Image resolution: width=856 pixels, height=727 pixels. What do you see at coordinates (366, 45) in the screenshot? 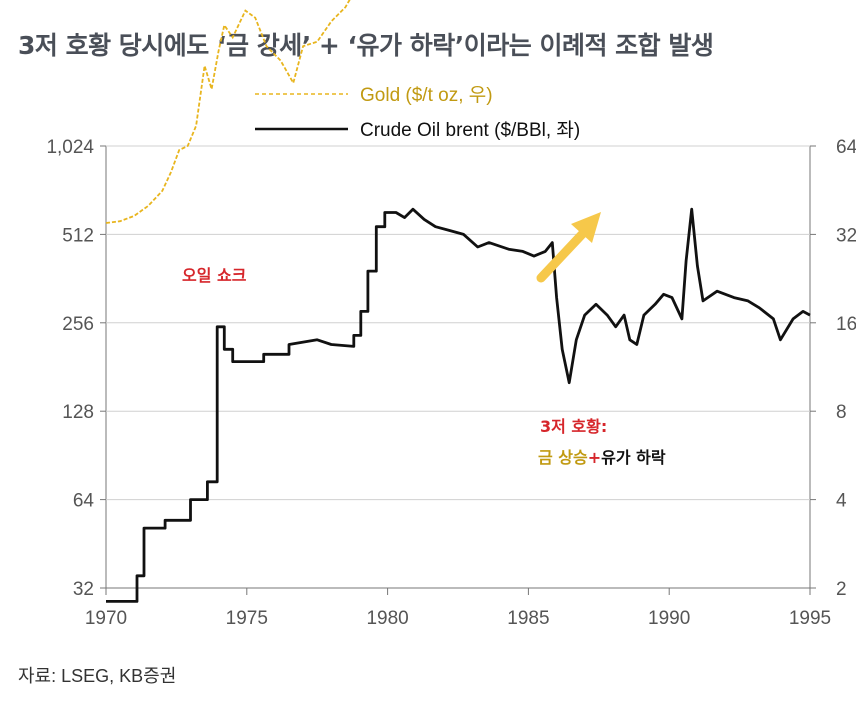
I see `chart-title: 3저 호황 당시에도 ‘금 강세’ + ‘유가 하락’이라는 이례적 조합 발생` at bounding box center [366, 45].